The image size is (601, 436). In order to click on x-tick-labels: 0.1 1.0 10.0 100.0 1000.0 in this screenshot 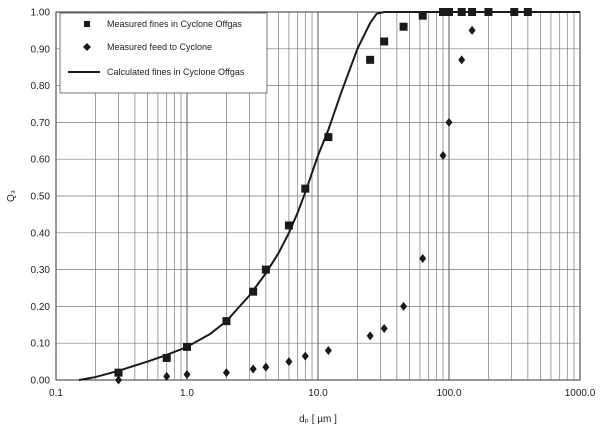, I will do `click(322, 393)`.